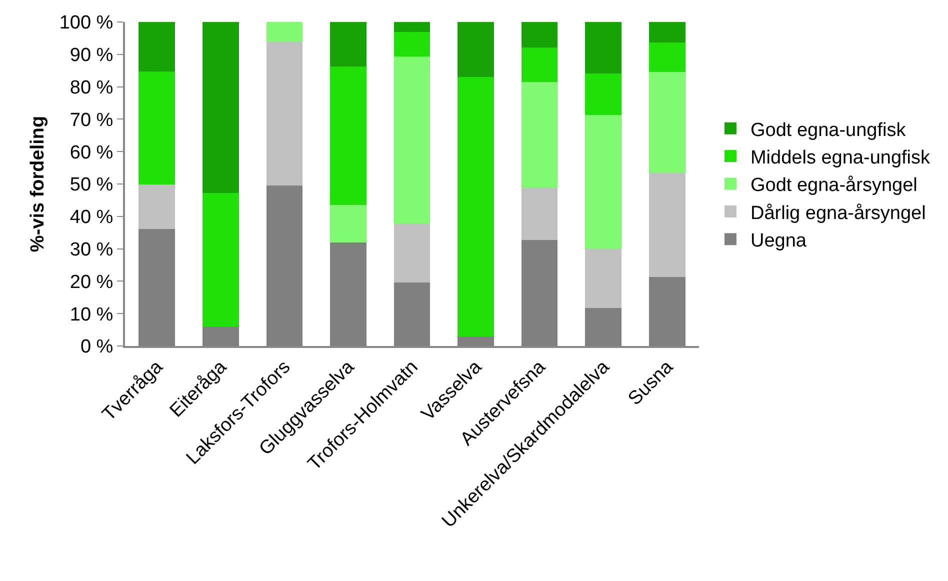 The height and width of the screenshot is (581, 948). Describe the element at coordinates (92, 120) in the screenshot. I see `y-tick-label: 70 %` at that location.